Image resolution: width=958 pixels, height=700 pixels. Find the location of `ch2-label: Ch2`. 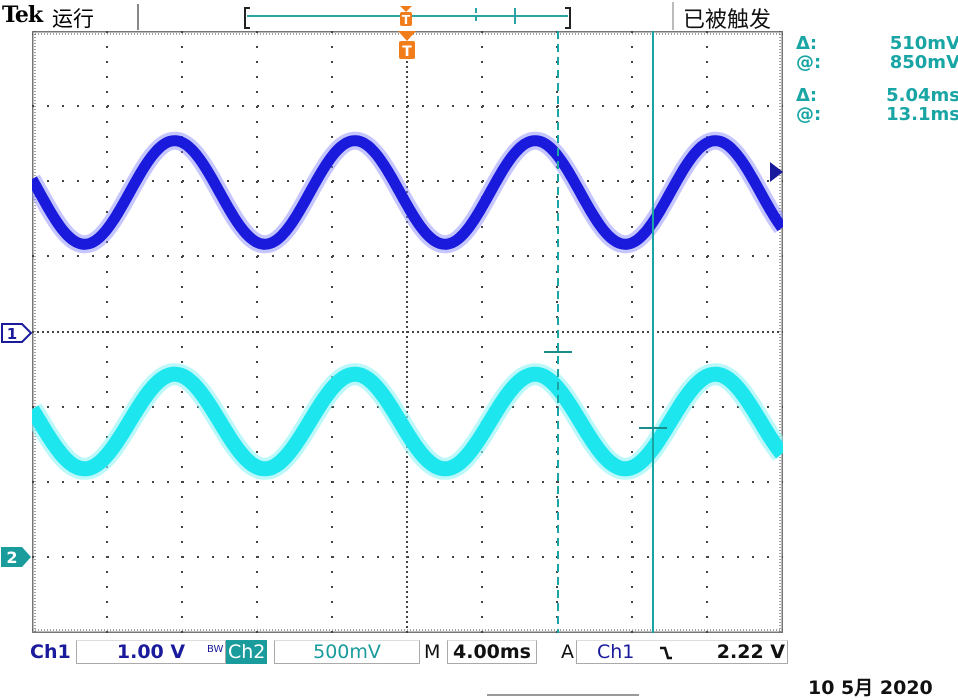

ch2-label: Ch2 is located at coordinates (247, 652).